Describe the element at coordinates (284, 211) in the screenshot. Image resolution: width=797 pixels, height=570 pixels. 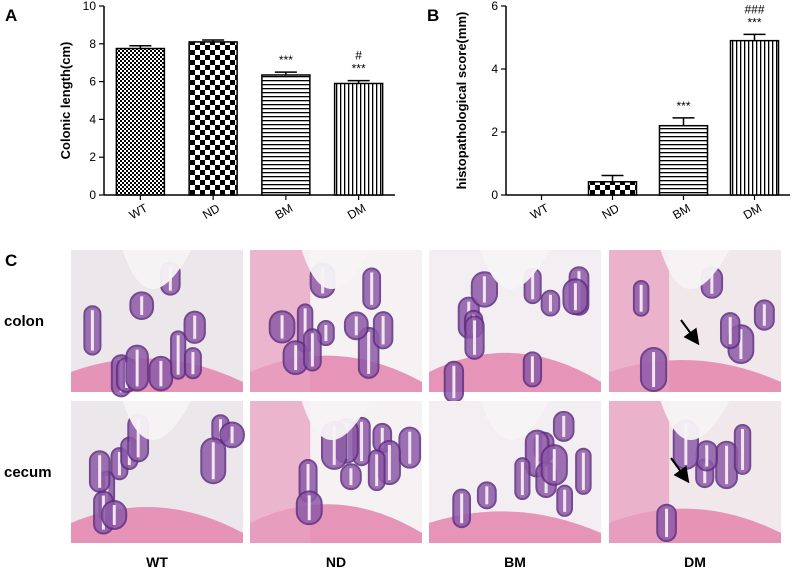
I see `a-x-tick-label-bm: BM` at that location.